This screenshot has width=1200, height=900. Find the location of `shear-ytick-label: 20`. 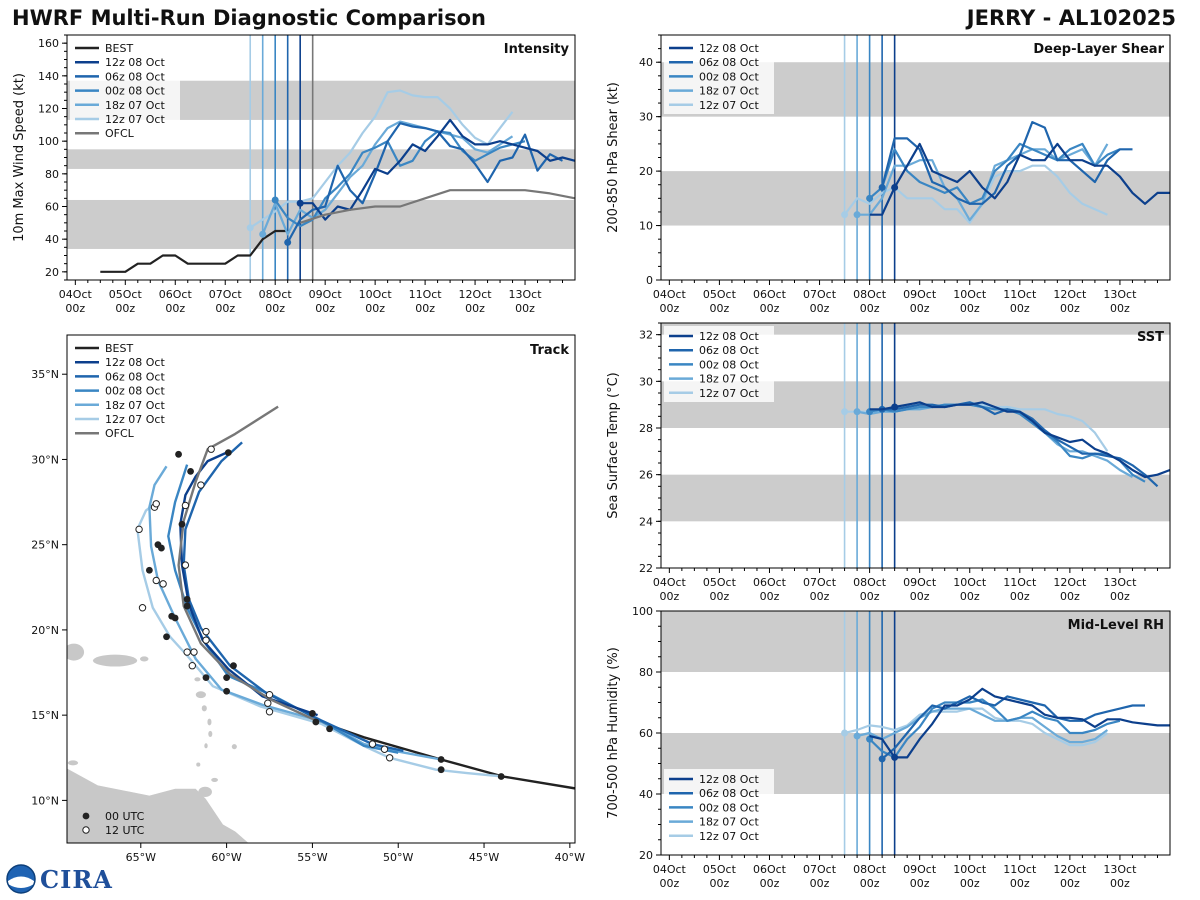

shear-ytick-label: 20 is located at coordinates (646, 171).